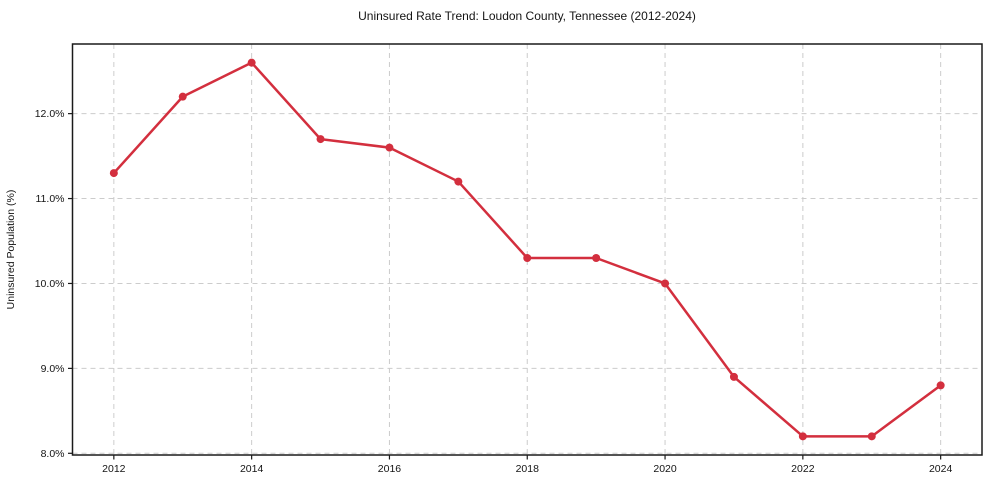  Describe the element at coordinates (941, 469) in the screenshot. I see `x-tick-label: 2024` at that location.